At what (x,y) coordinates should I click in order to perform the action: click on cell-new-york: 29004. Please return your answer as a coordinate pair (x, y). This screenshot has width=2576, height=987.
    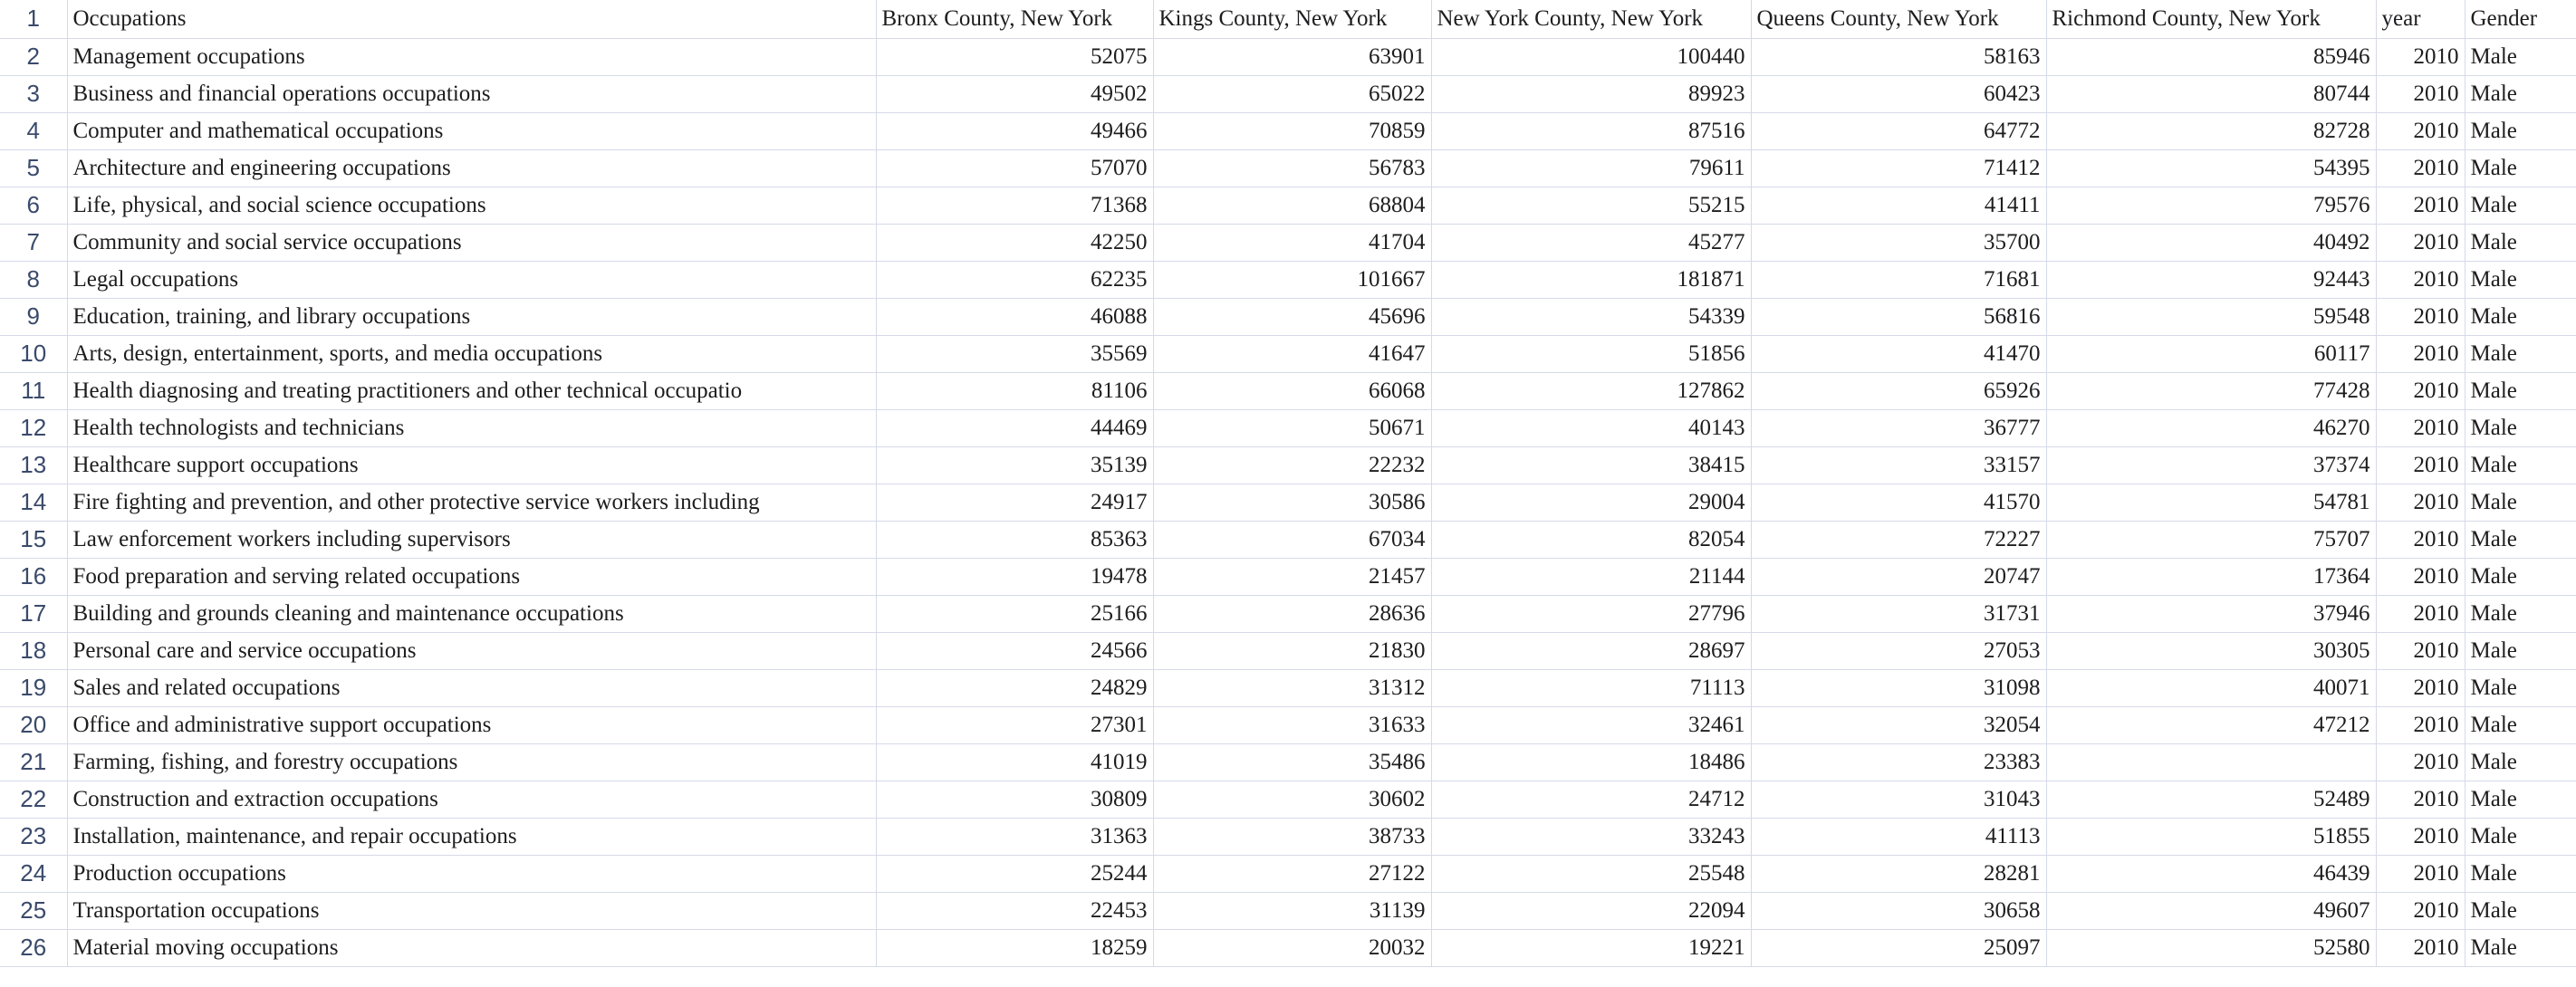
    Looking at the image, I should click on (1591, 503).